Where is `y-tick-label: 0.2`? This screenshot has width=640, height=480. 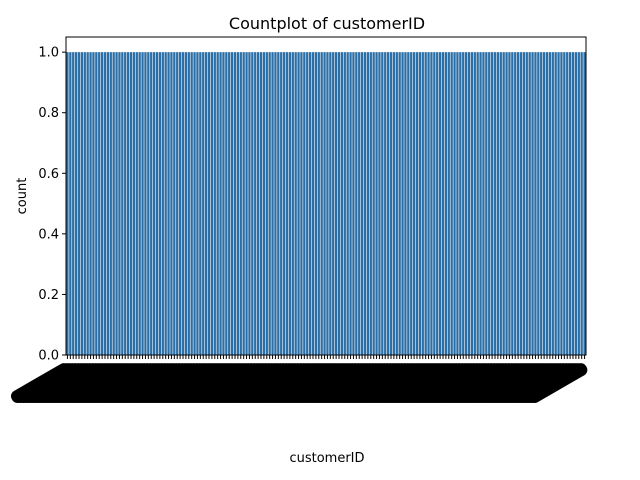 y-tick-label: 0.2 is located at coordinates (48, 295).